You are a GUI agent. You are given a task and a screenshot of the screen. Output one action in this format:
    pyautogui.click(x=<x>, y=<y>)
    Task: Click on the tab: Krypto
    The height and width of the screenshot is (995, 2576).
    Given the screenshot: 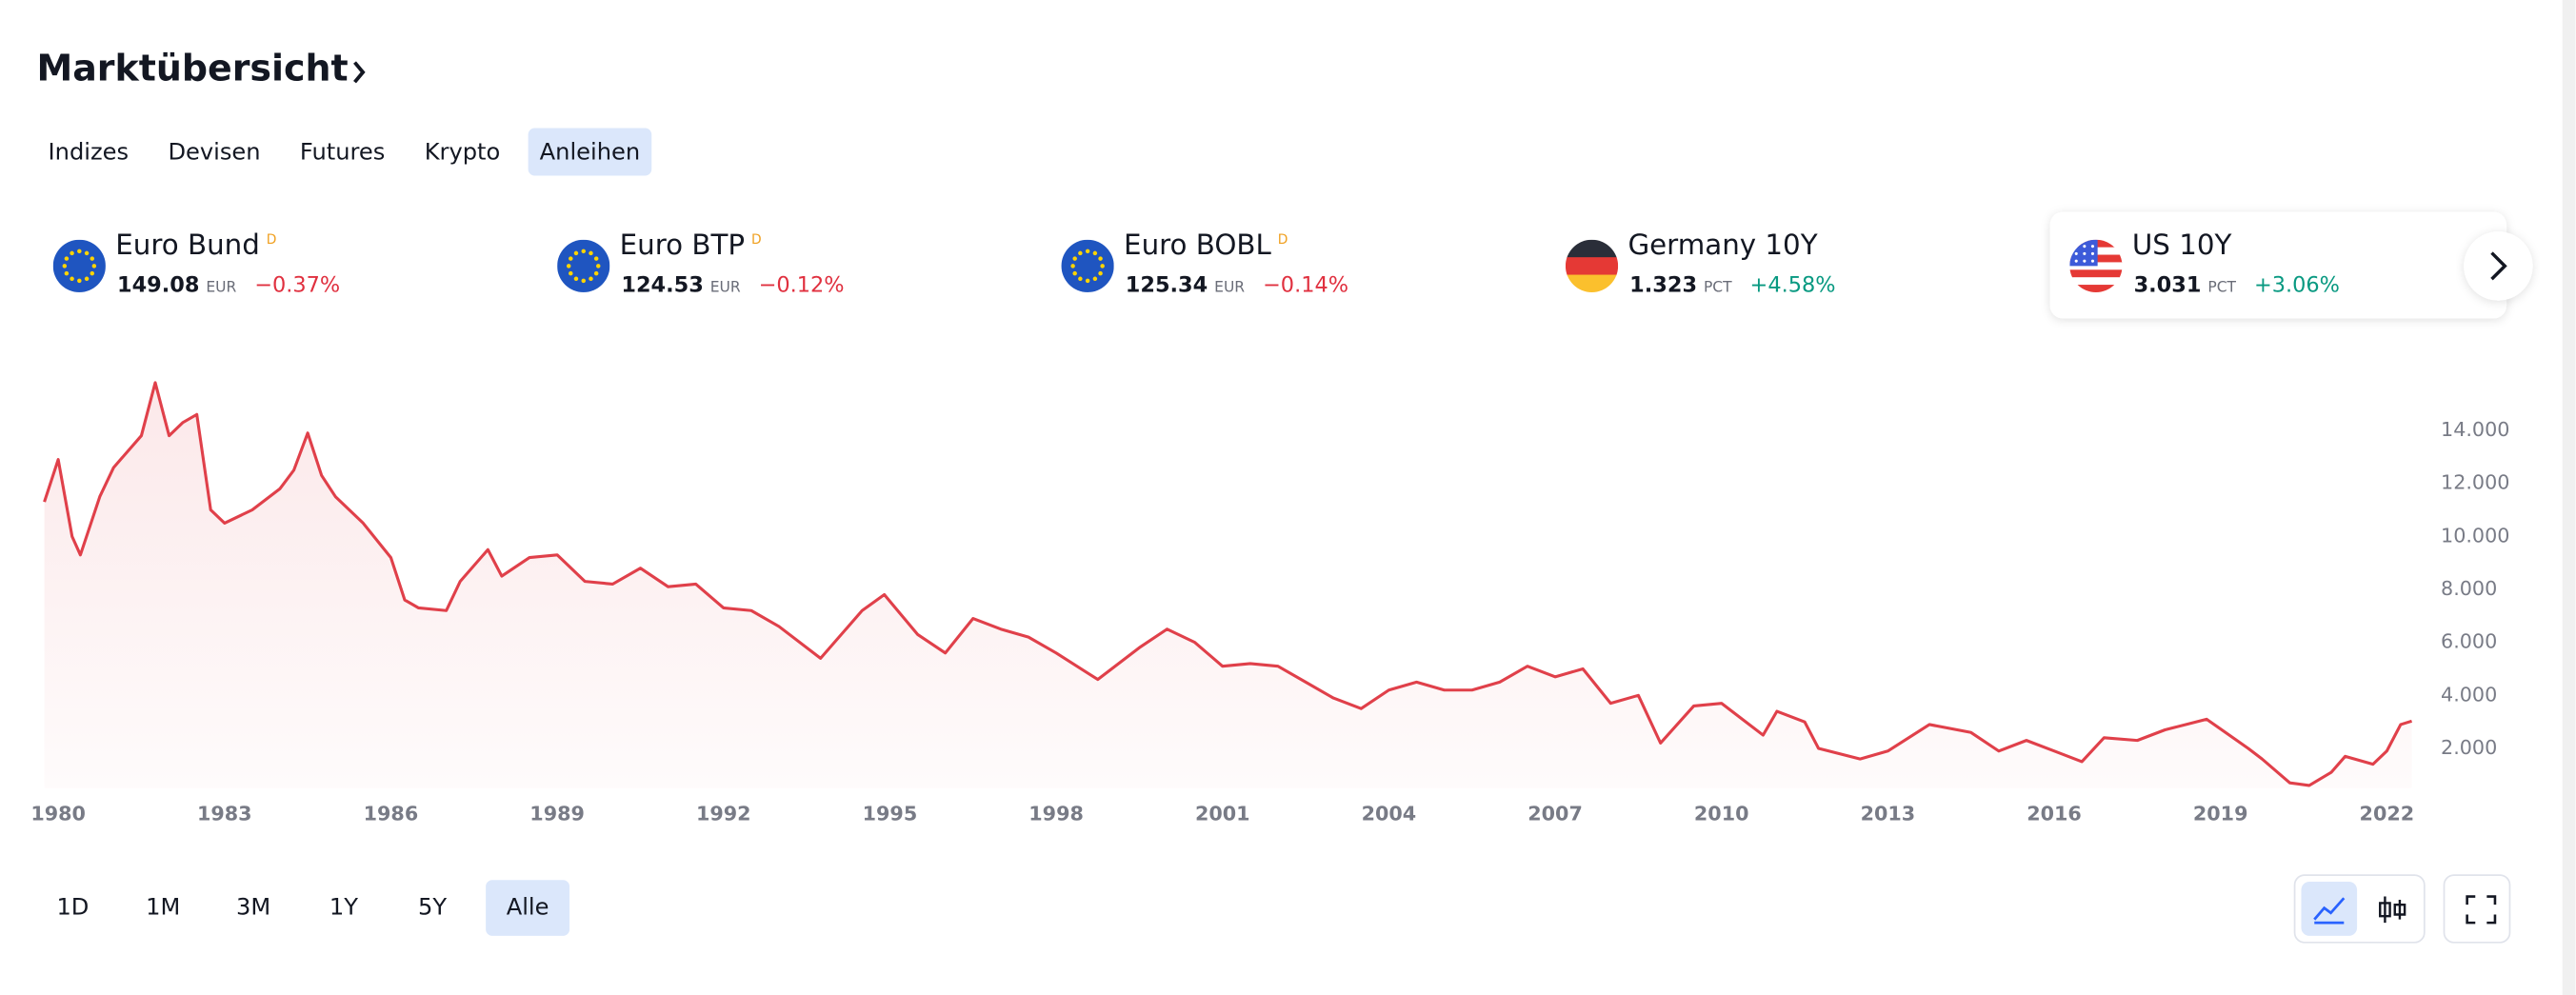 What is the action you would take?
    pyautogui.click(x=463, y=151)
    